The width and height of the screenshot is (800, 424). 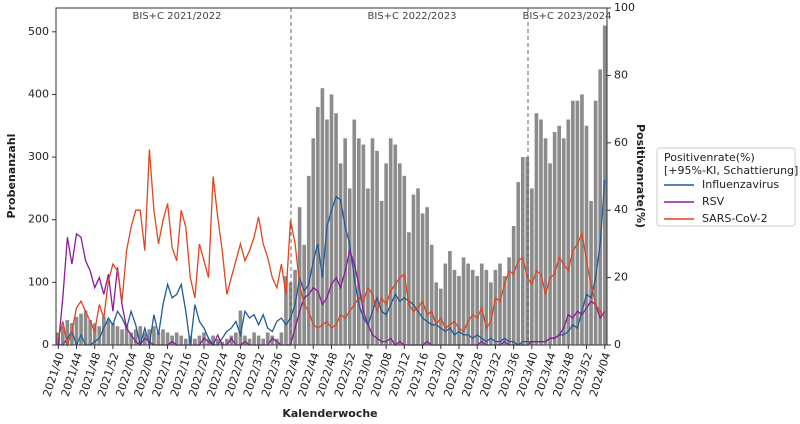 What do you see at coordinates (11, 176) in the screenshot?
I see `y-axis-label: Probenanzahl` at bounding box center [11, 176].